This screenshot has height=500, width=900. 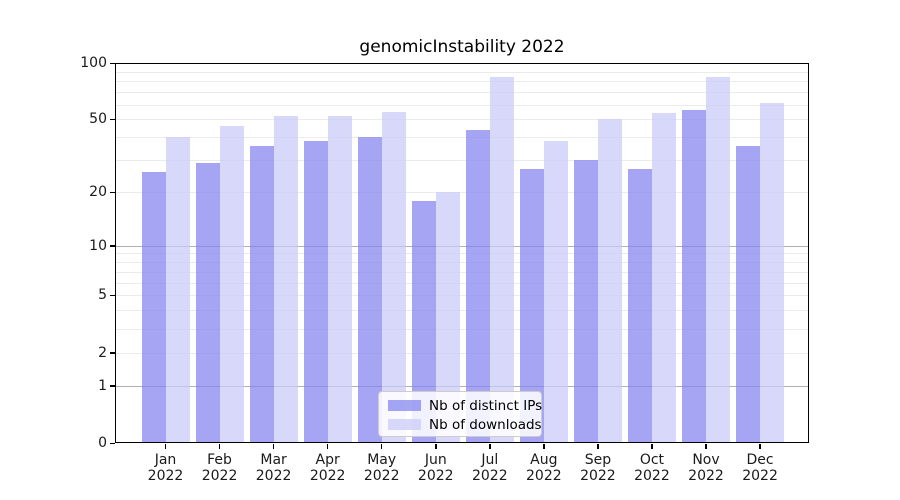 What do you see at coordinates (382, 460) in the screenshot?
I see `x-tick-month: May` at bounding box center [382, 460].